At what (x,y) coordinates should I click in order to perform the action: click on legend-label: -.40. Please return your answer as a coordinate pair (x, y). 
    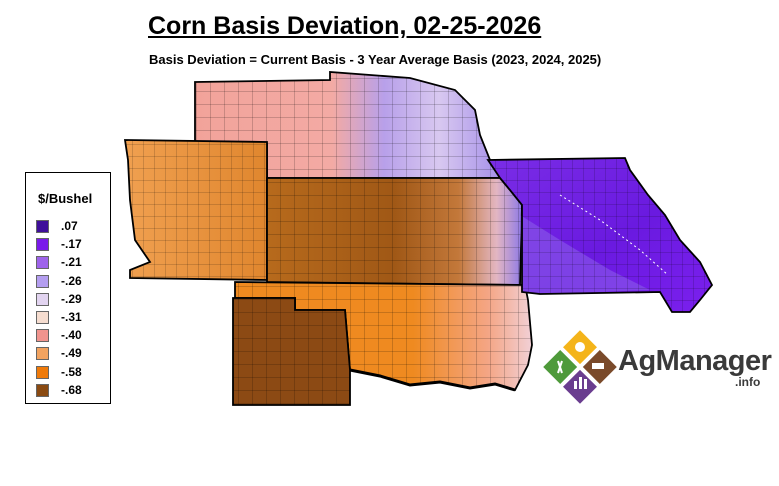
    Looking at the image, I should click on (71, 335).